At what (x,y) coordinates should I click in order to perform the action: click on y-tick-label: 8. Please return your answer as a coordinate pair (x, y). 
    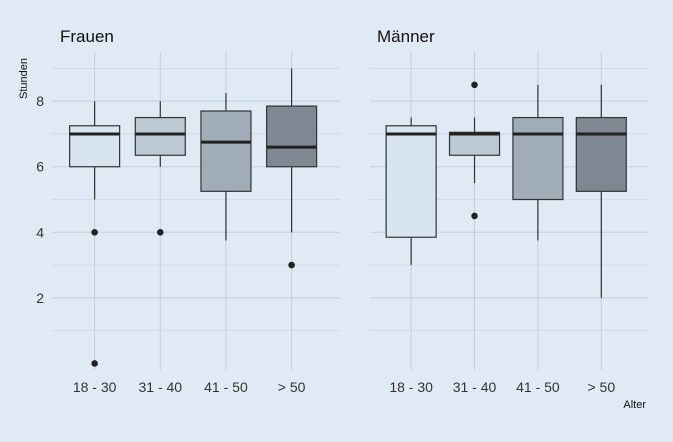
    Looking at the image, I should click on (40, 101).